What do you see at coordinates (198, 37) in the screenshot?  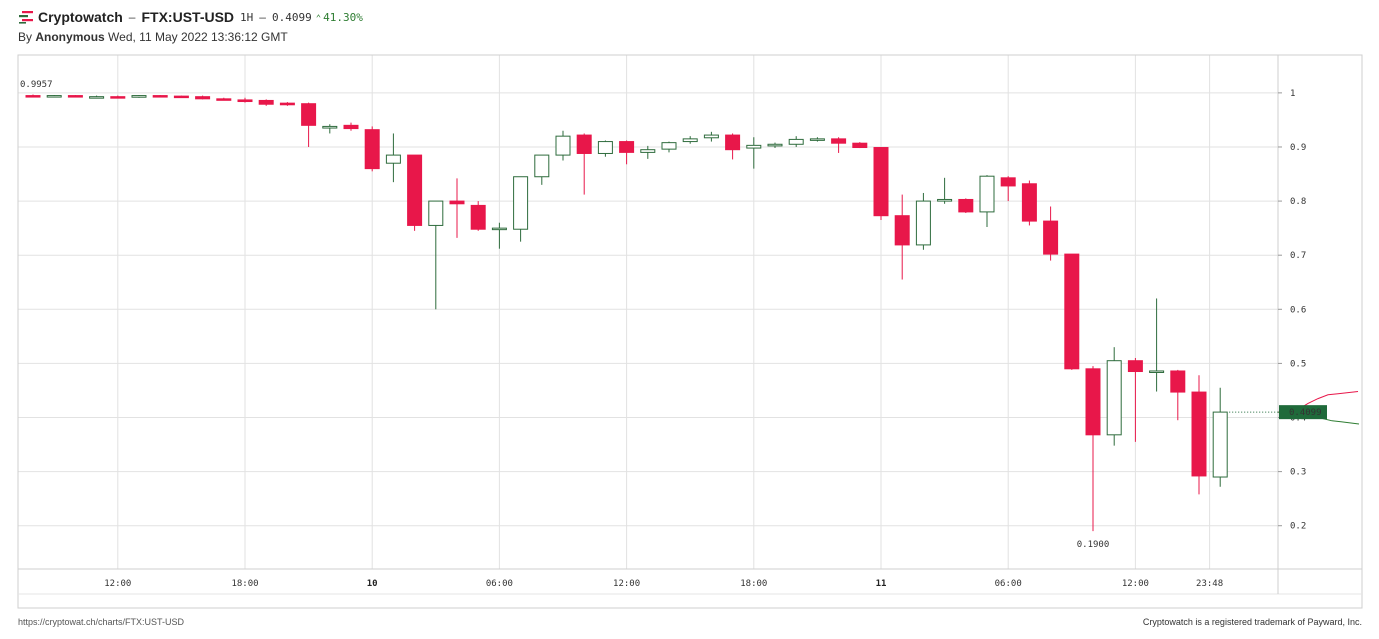 I see `snapshot-timestamp: Wed, 11 May 2022 13:36:12 GMT` at bounding box center [198, 37].